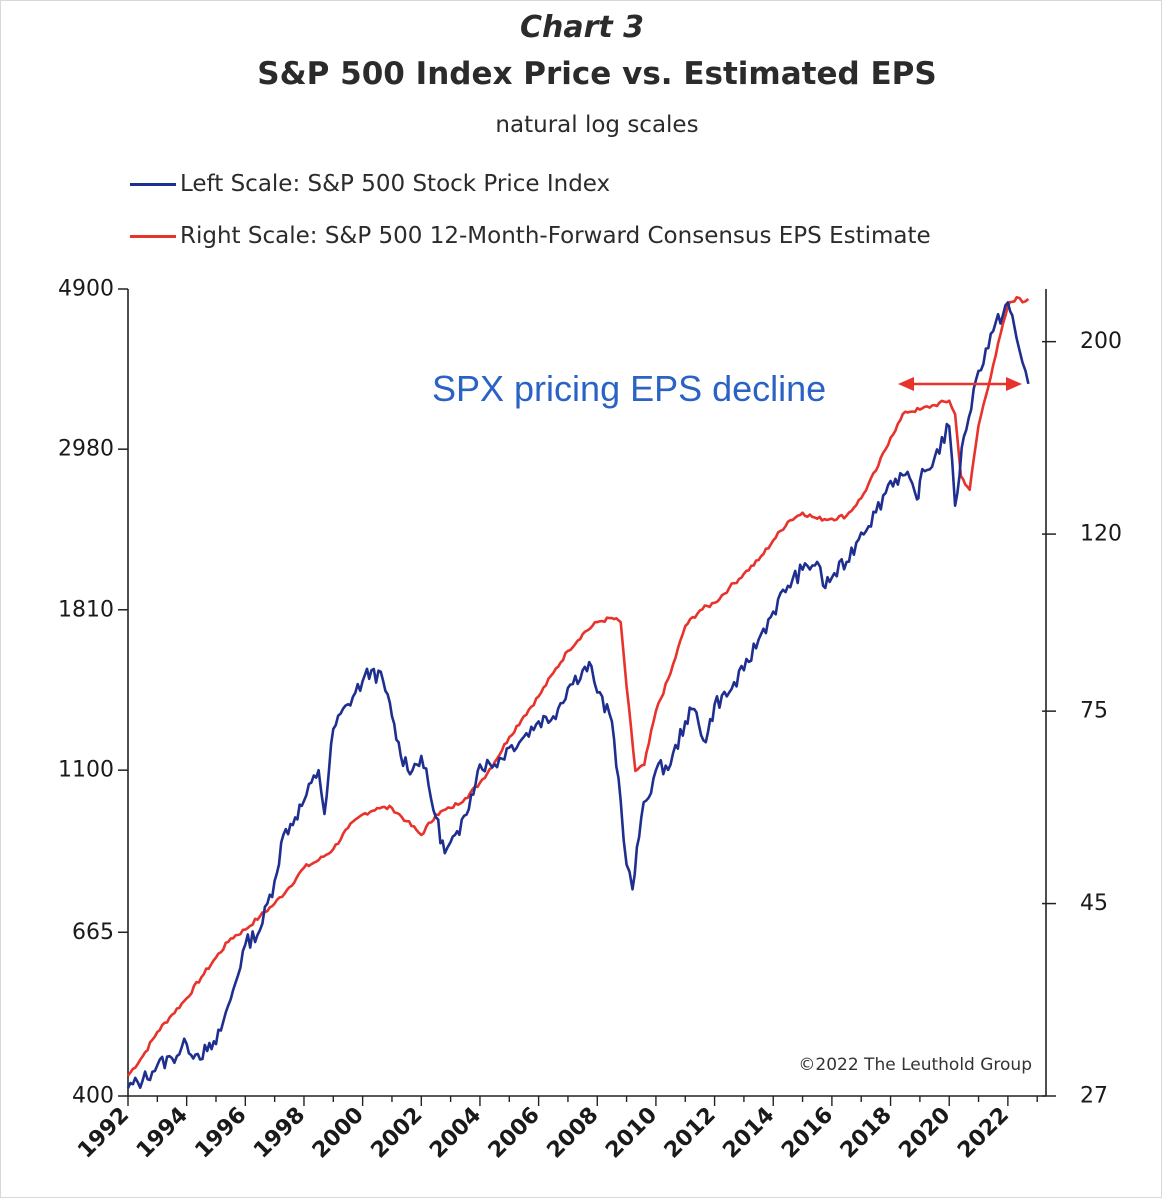 Image resolution: width=1164 pixels, height=1200 pixels. I want to click on legend-item-price: Left Scale: S&P 500 Stock Price Index, so click(370, 184).